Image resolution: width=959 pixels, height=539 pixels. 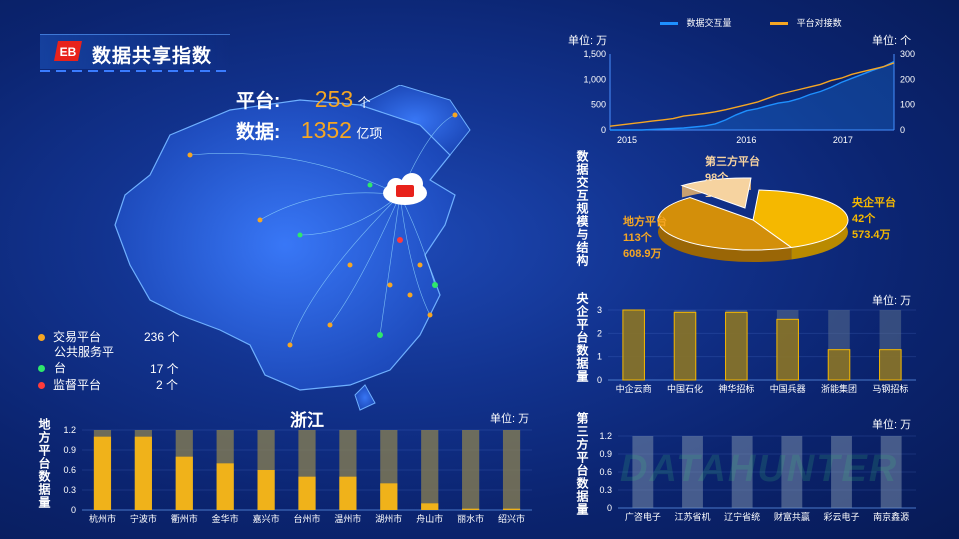 What do you see at coordinates (692, 516) in the screenshot?
I see `x-tick-label: 江苏省机` at bounding box center [692, 516].